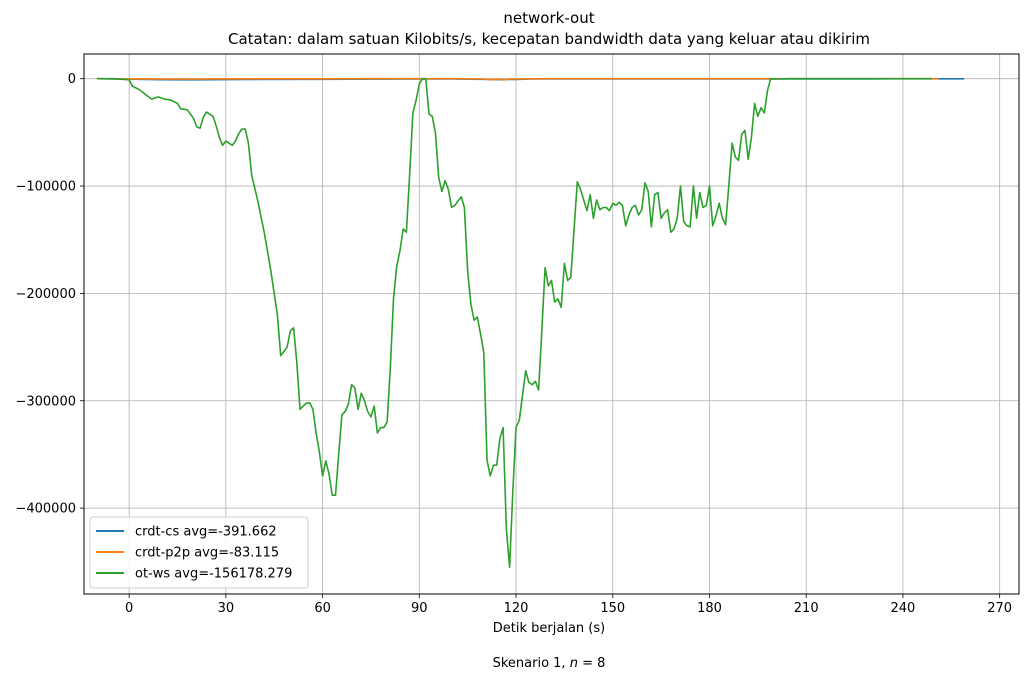 The width and height of the screenshot is (1029, 681). Describe the element at coordinates (903, 608) in the screenshot. I see `x-tick-label: 240` at that location.